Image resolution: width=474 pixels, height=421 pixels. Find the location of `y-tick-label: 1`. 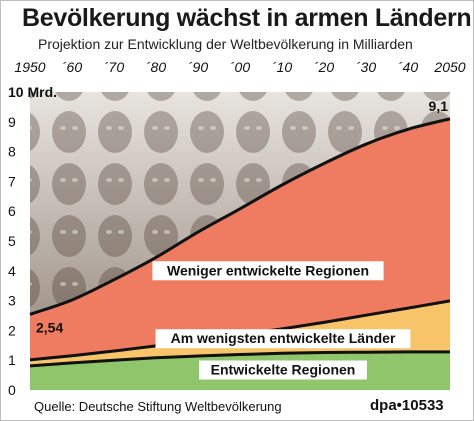

y-tick-label: 1 is located at coordinates (12, 360).